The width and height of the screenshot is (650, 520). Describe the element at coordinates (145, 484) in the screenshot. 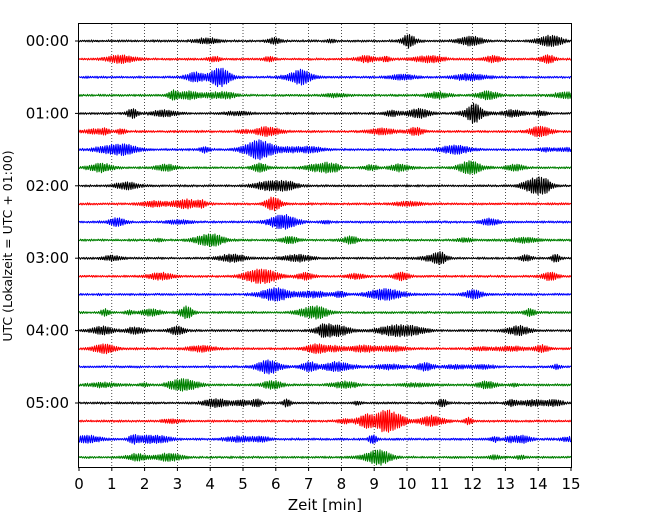

I see `x-tick-label: 2` at that location.